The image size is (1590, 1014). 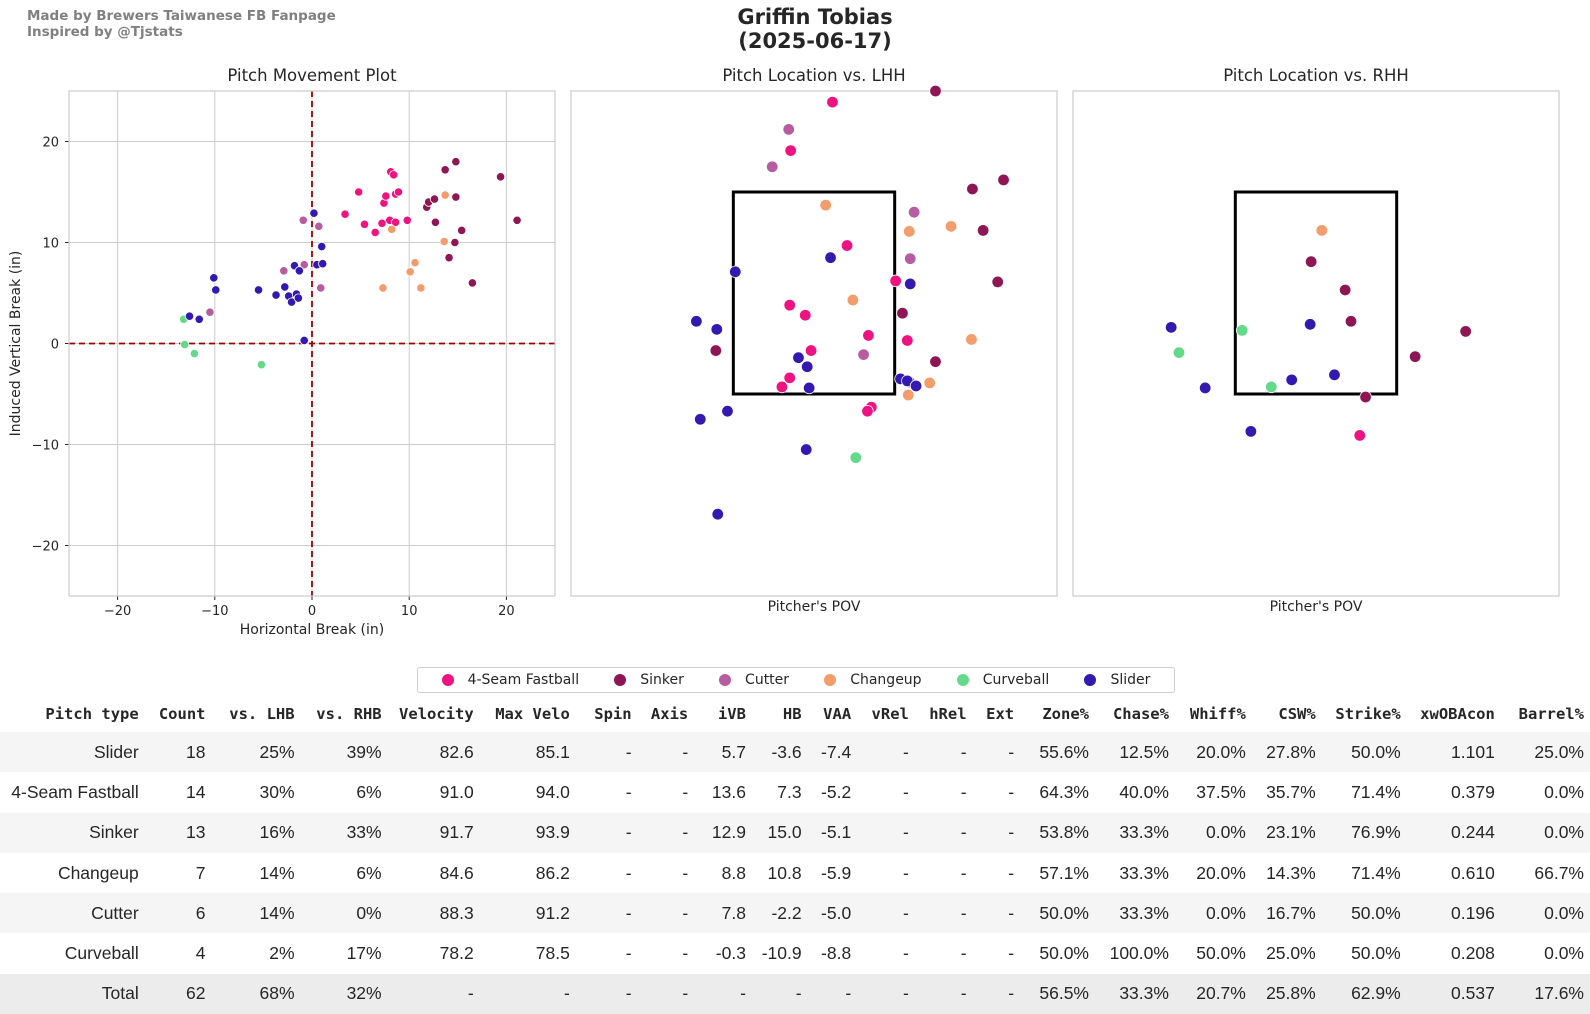 What do you see at coordinates (200, 953) in the screenshot?
I see `cell-count: 4` at bounding box center [200, 953].